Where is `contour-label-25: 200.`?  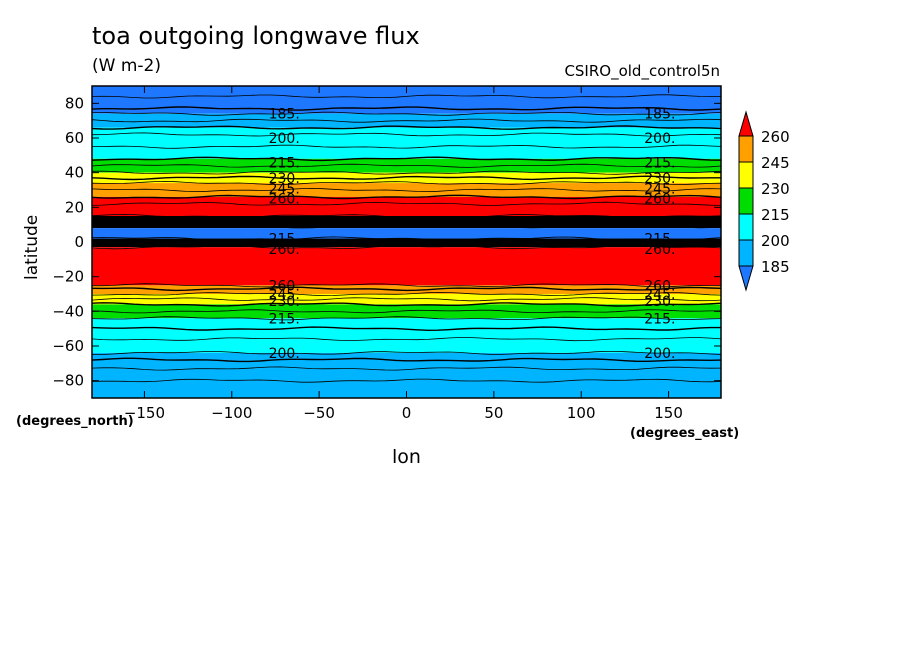 contour-label-25: 200. is located at coordinates (659, 354).